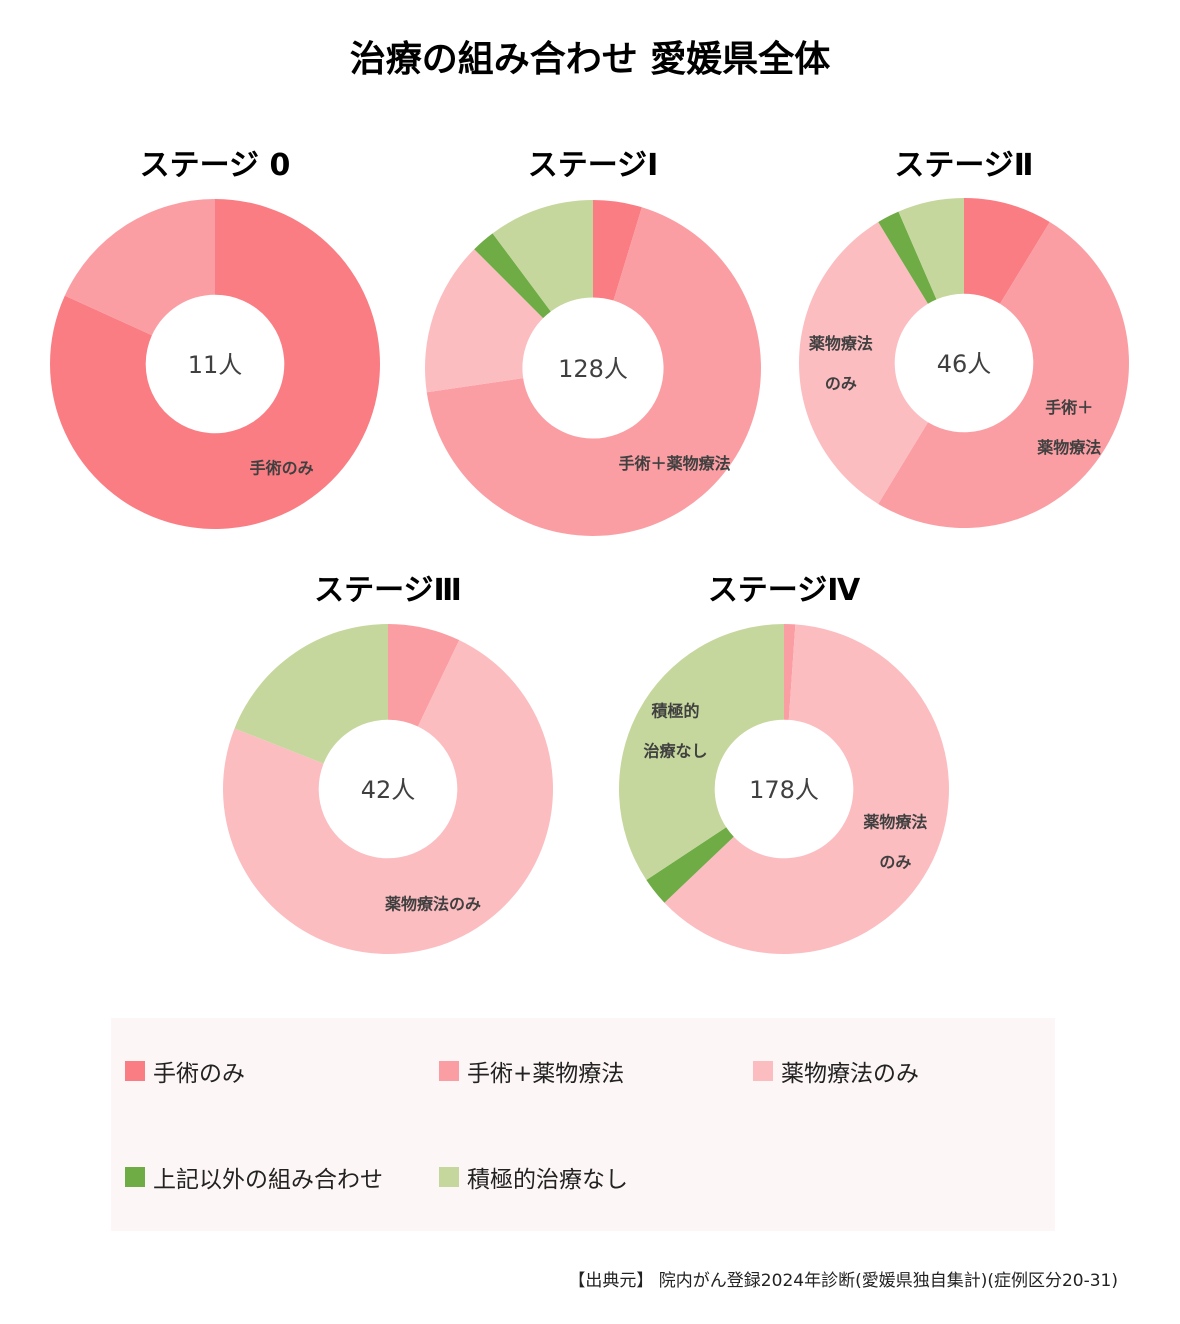 The image size is (1180, 1324). I want to click on center-count: 42人, so click(388, 790).